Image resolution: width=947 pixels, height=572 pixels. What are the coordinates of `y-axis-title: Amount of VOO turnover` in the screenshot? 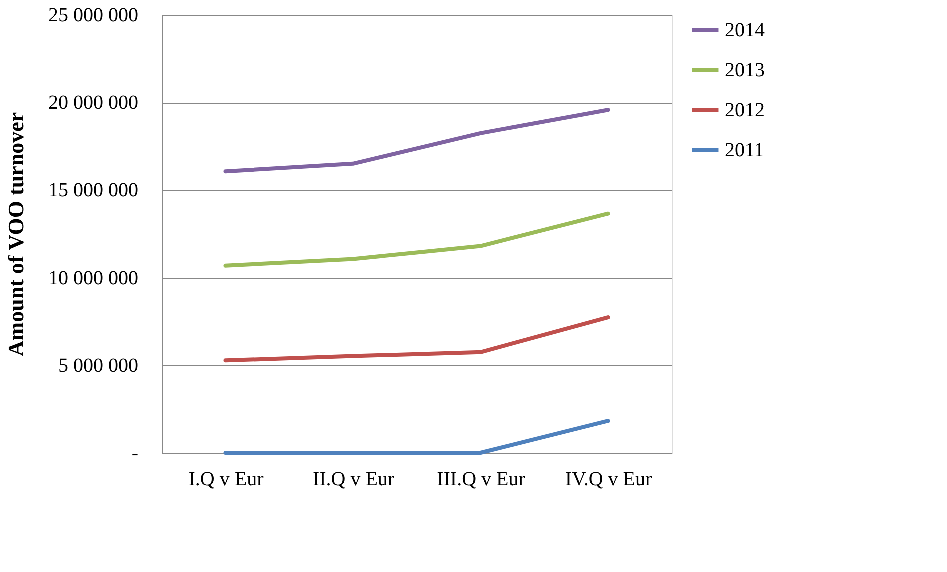 It's located at (16, 234).